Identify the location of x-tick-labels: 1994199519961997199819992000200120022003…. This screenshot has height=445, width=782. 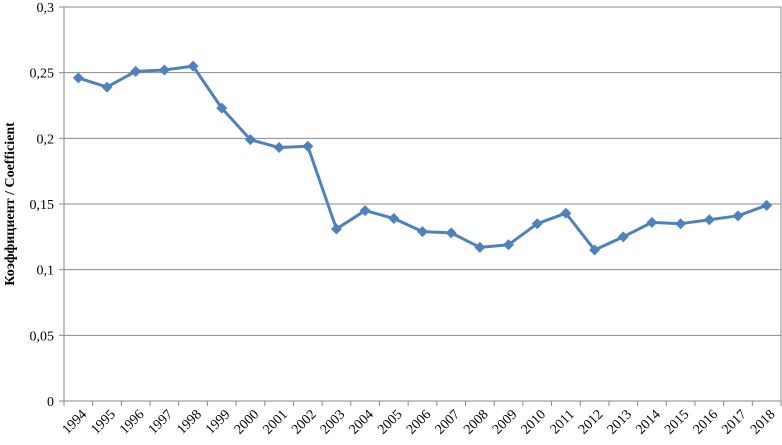
(419, 422).